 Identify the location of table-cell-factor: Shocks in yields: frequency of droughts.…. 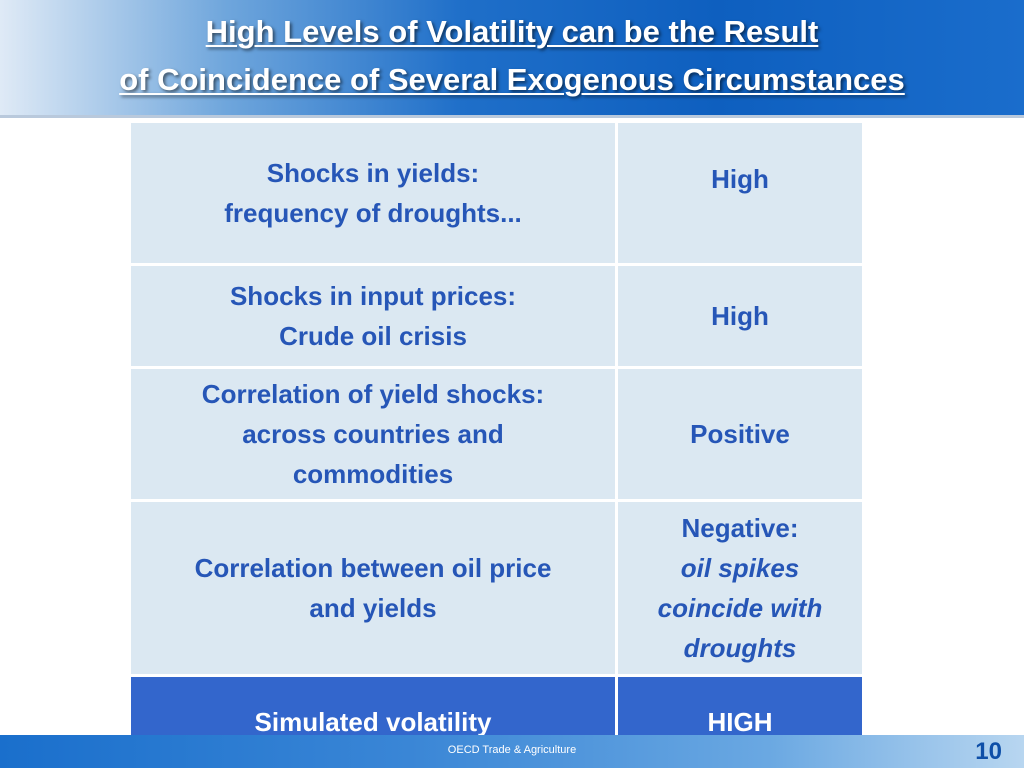
(373, 193).